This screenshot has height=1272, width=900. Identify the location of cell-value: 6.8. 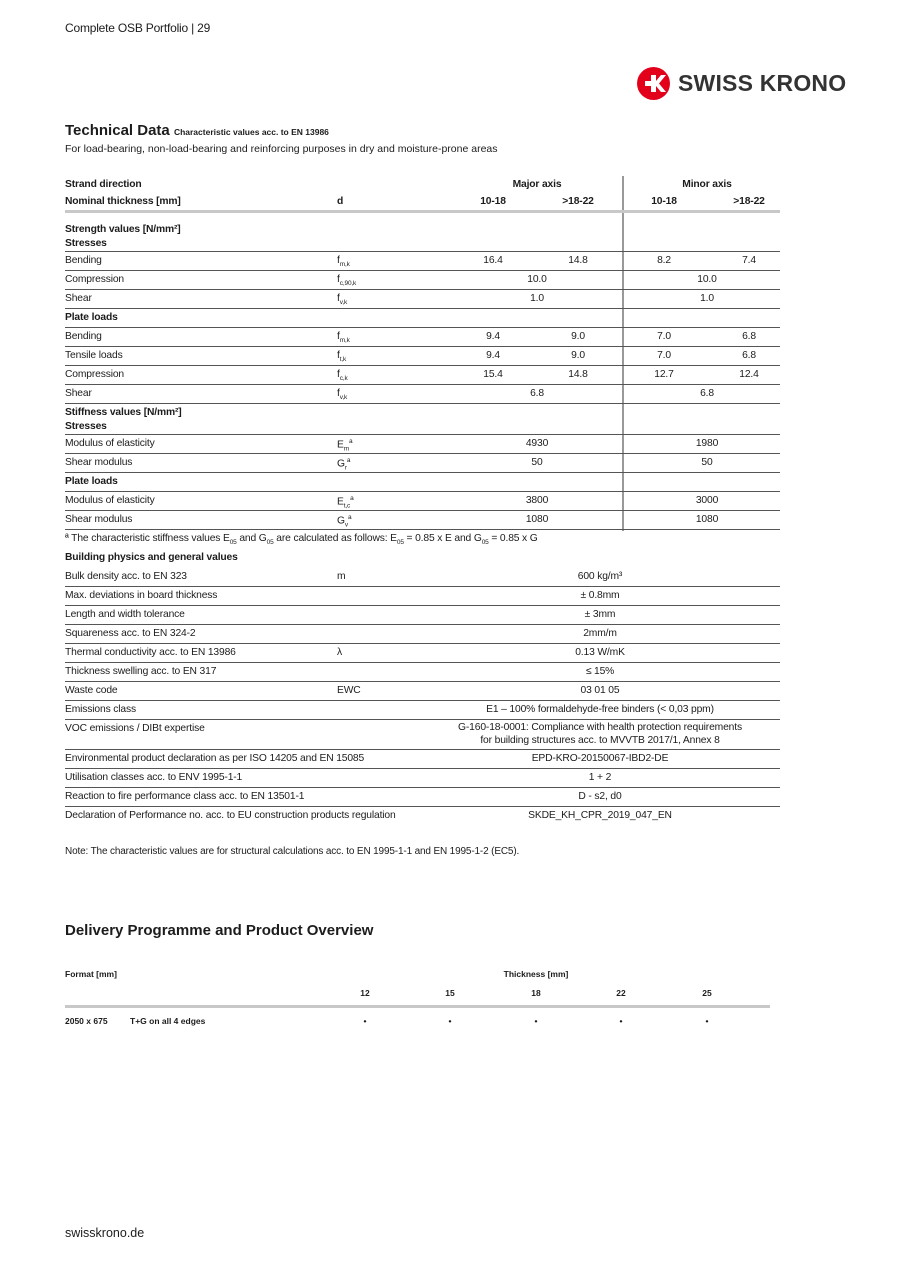
(749, 355).